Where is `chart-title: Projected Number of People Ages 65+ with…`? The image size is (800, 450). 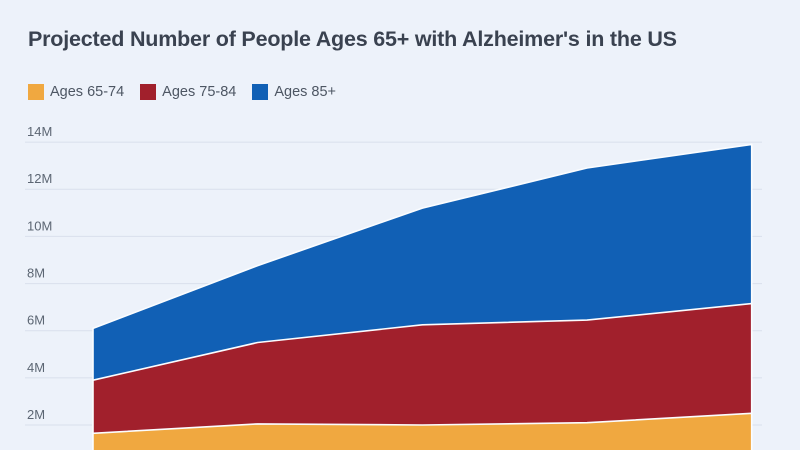 chart-title: Projected Number of People Ages 65+ with… is located at coordinates (352, 39).